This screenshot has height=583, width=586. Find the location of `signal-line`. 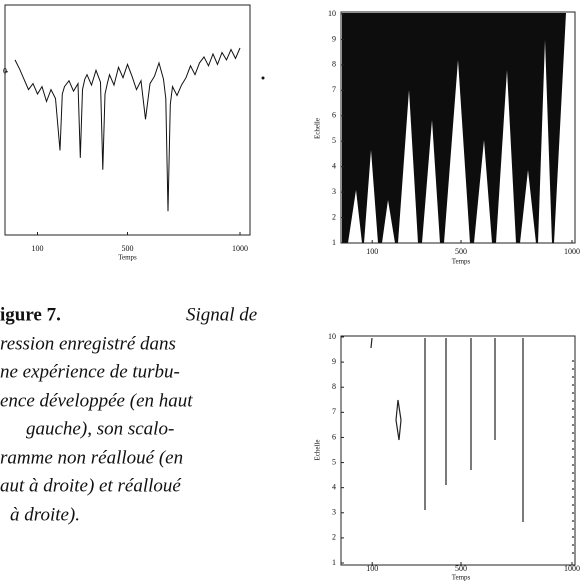

signal-line is located at coordinates (127, 129).